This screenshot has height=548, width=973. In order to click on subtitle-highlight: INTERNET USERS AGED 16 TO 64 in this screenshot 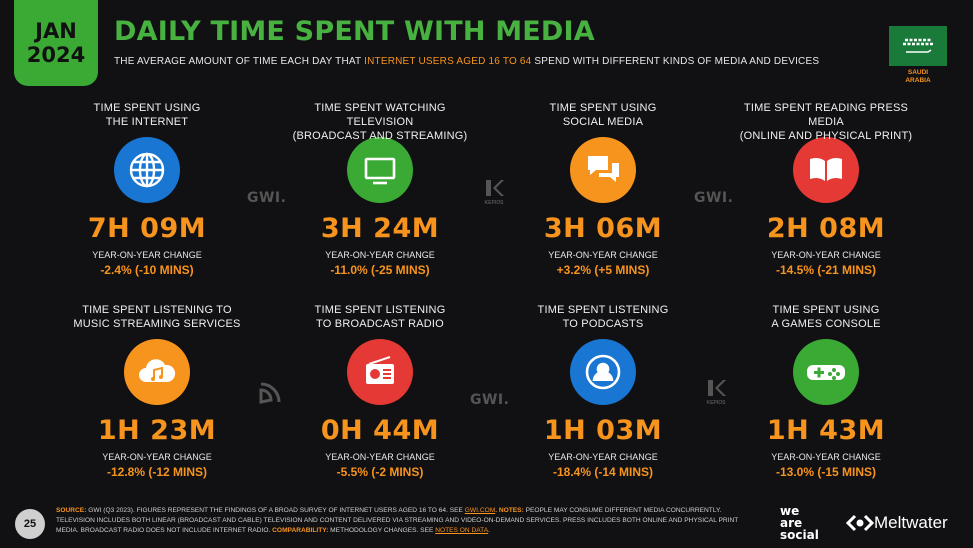, I will do `click(448, 61)`.